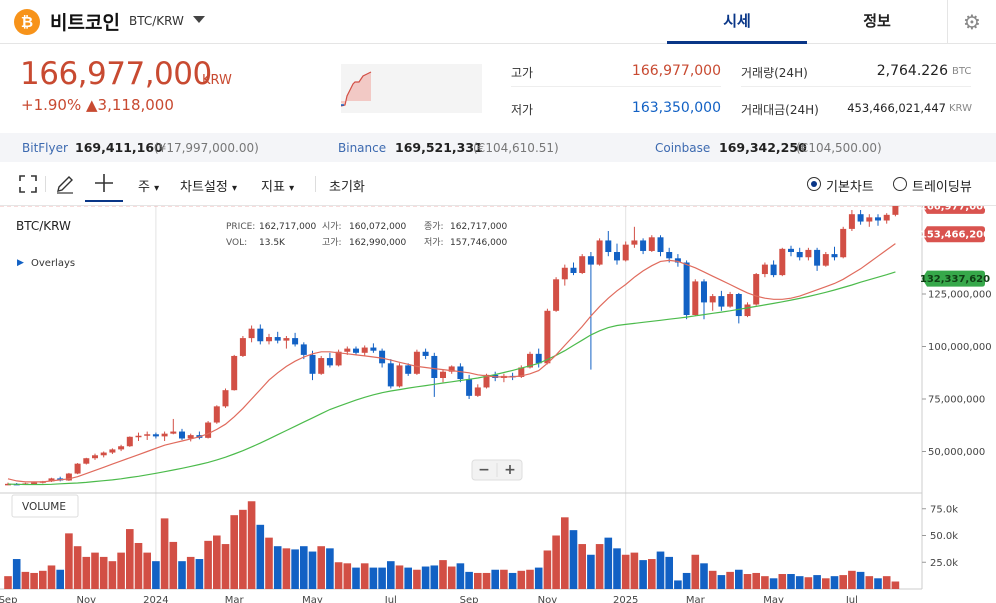 Image resolution: width=996 pixels, height=603 pixels. Describe the element at coordinates (971, 22) in the screenshot. I see `gear-icon: ⚙` at that location.